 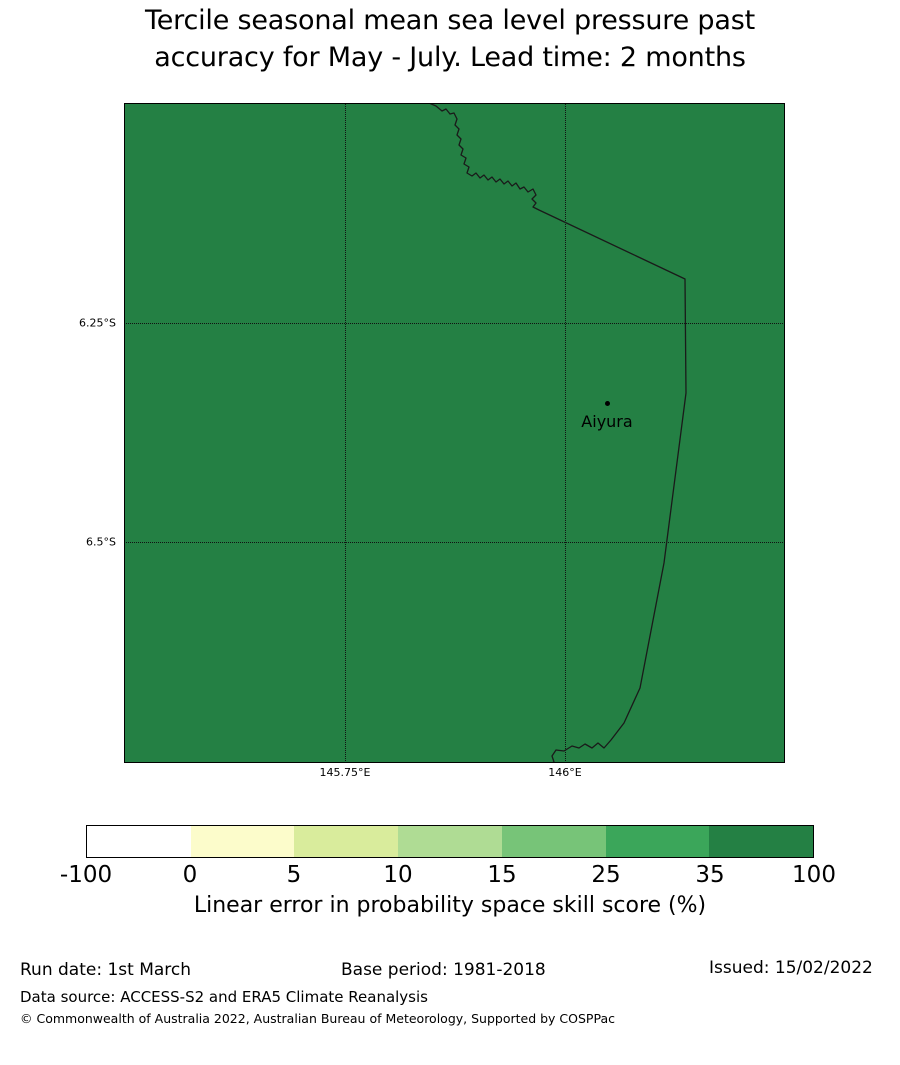 What do you see at coordinates (606, 875) in the screenshot?
I see `colorbar-tick-5: 25` at bounding box center [606, 875].